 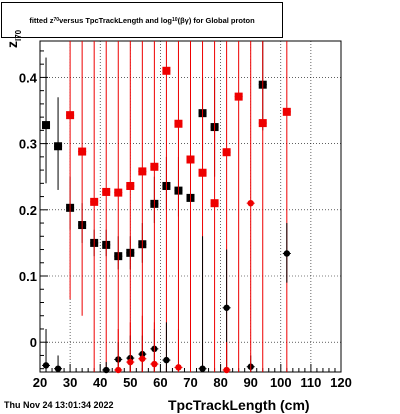 I want to click on x-tick-label: 90, so click(x=250, y=382).